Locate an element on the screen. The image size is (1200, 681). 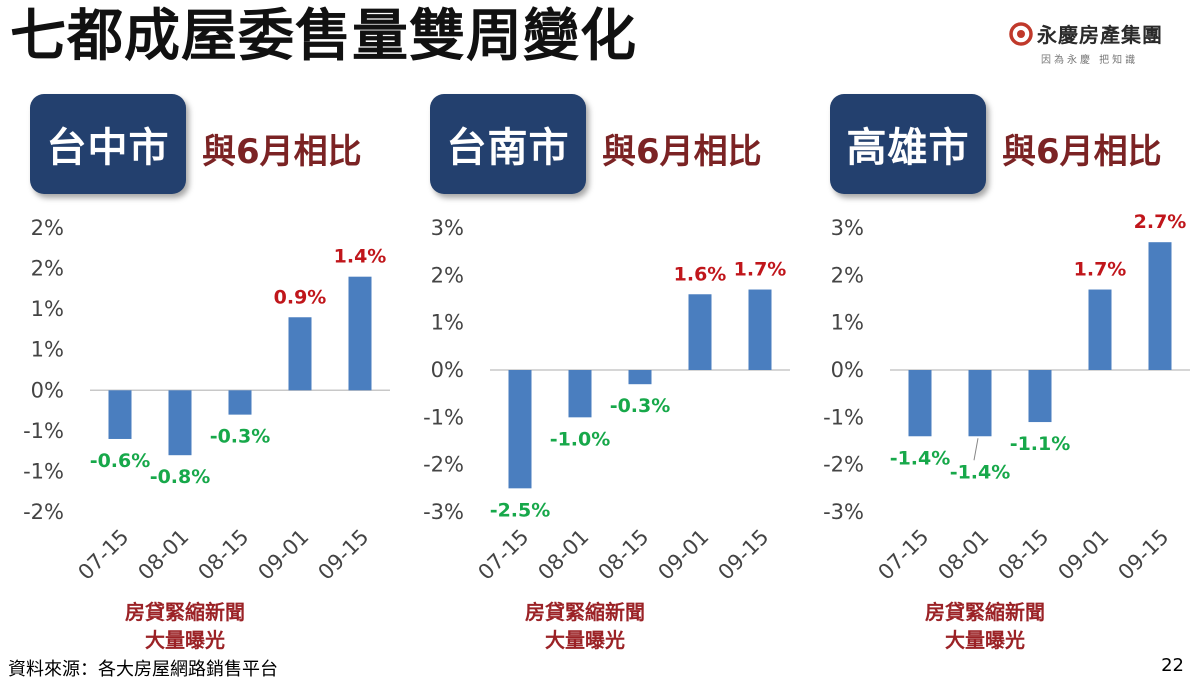
company-logo: 永慶房產集團 因為永慶 把知識 is located at coordinates (1095, 44).